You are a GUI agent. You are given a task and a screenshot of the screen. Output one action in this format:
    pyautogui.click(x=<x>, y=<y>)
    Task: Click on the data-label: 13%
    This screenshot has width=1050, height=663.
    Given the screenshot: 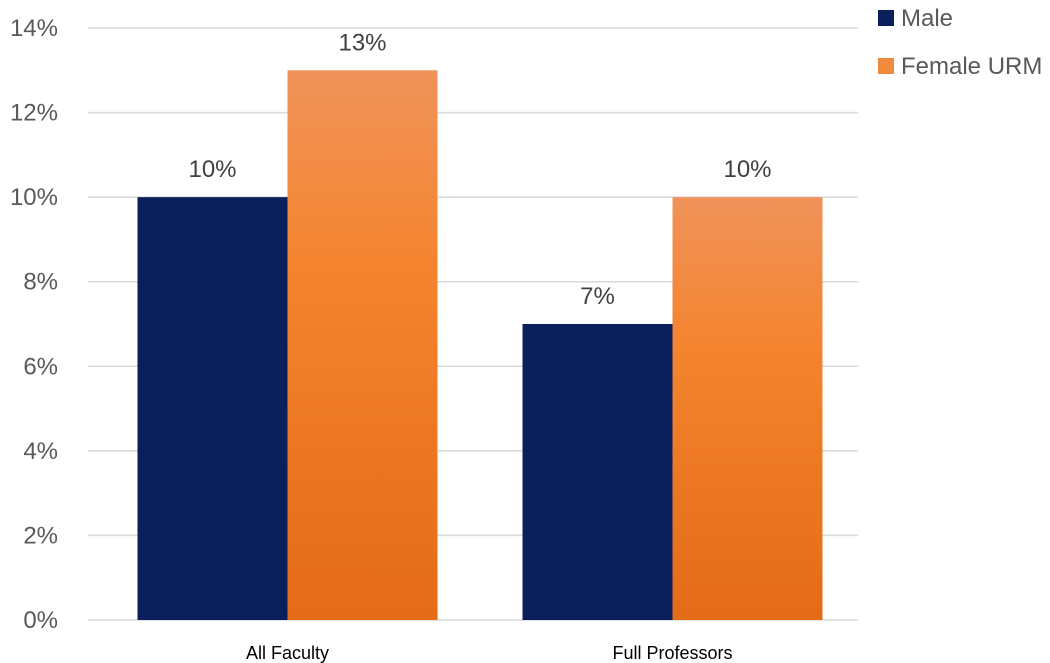 What is the action you would take?
    pyautogui.click(x=362, y=42)
    